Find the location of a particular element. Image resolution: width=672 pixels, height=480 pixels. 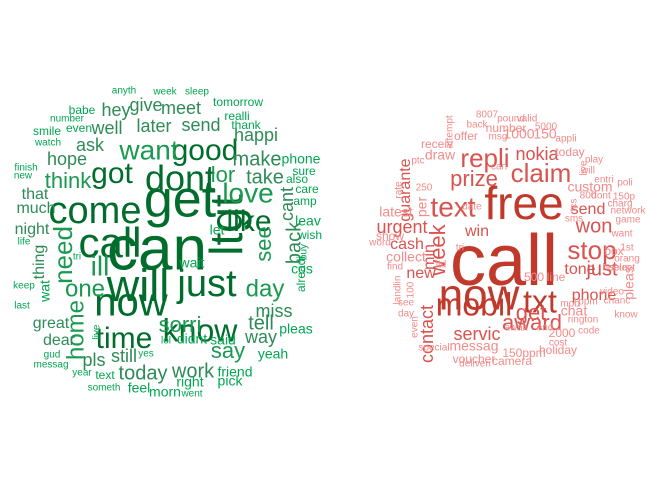

ham-word-ill: ill is located at coordinates (100, 265).